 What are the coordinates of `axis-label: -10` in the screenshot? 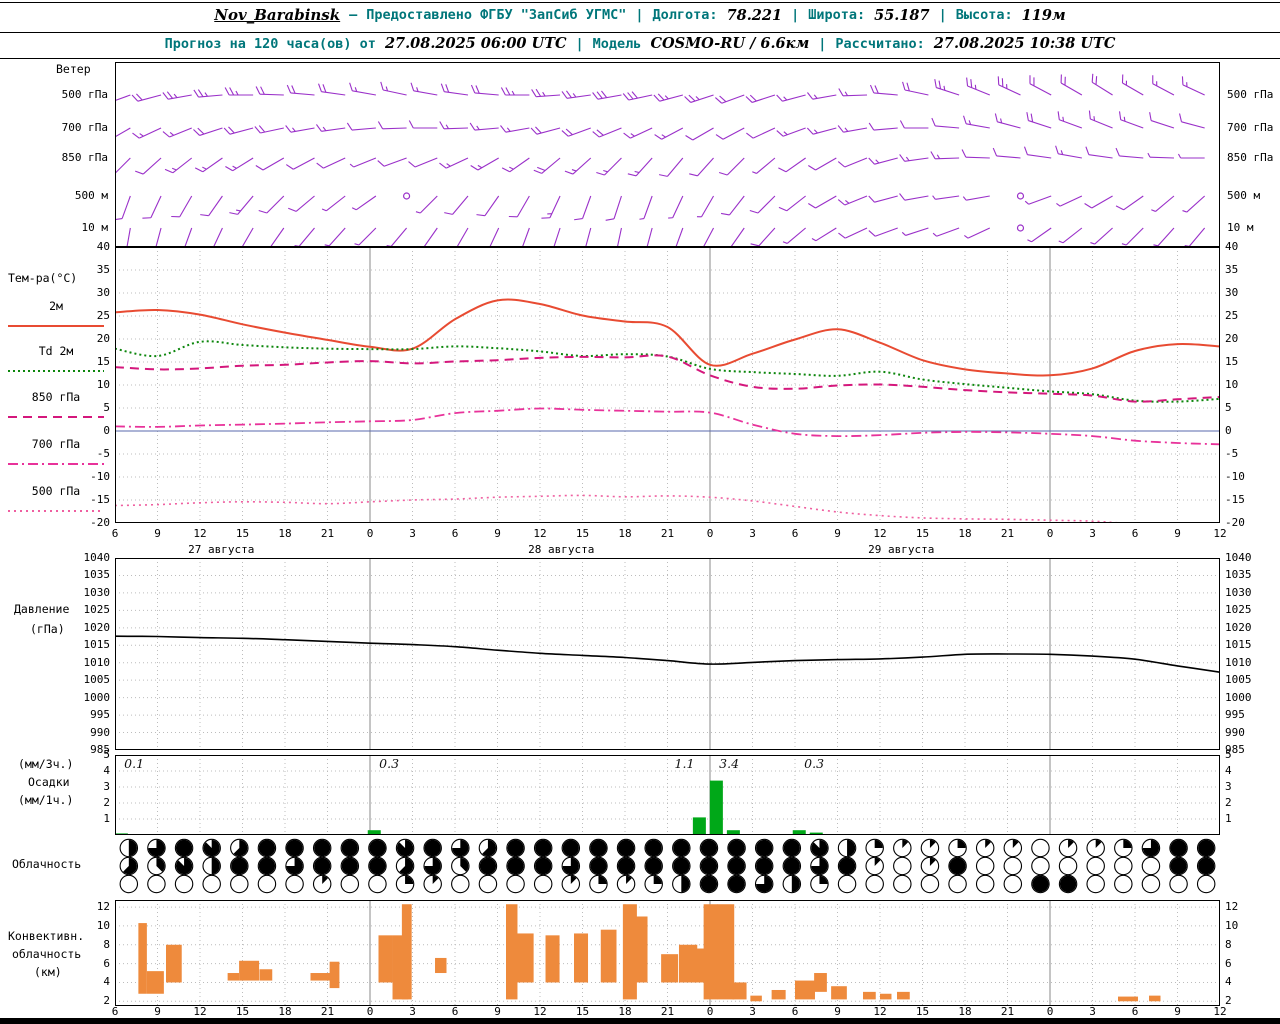 It's located at (1235, 476).